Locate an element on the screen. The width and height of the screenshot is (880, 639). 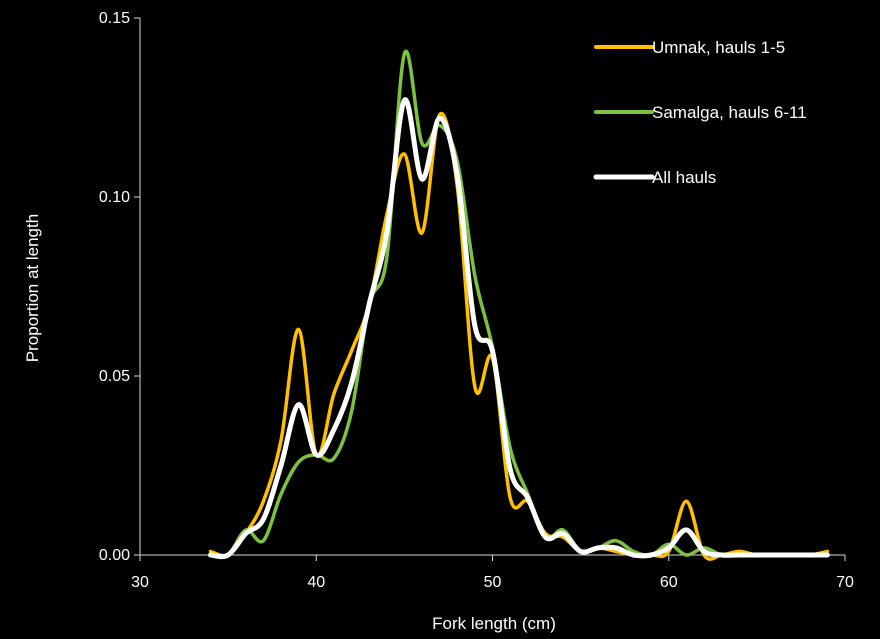
legend-label: Umnak, hauls 1-5 is located at coordinates (718, 47).